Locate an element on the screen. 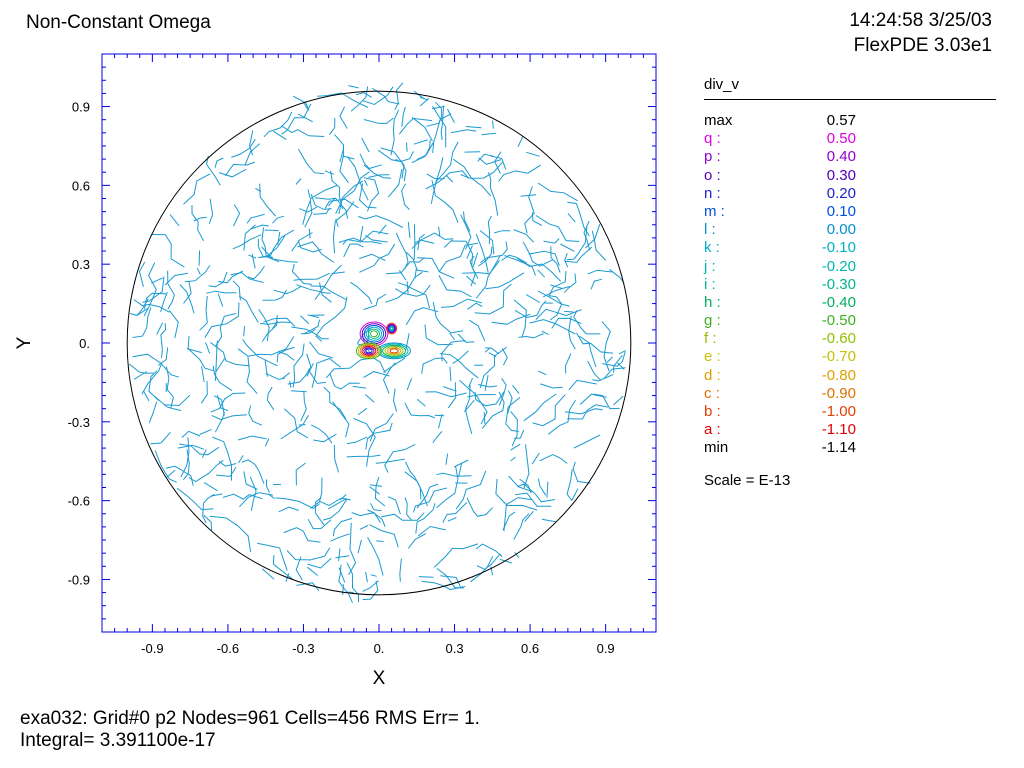 The width and height of the screenshot is (1024, 768). legend-entry: n : 0.20 is located at coordinates (850, 194).